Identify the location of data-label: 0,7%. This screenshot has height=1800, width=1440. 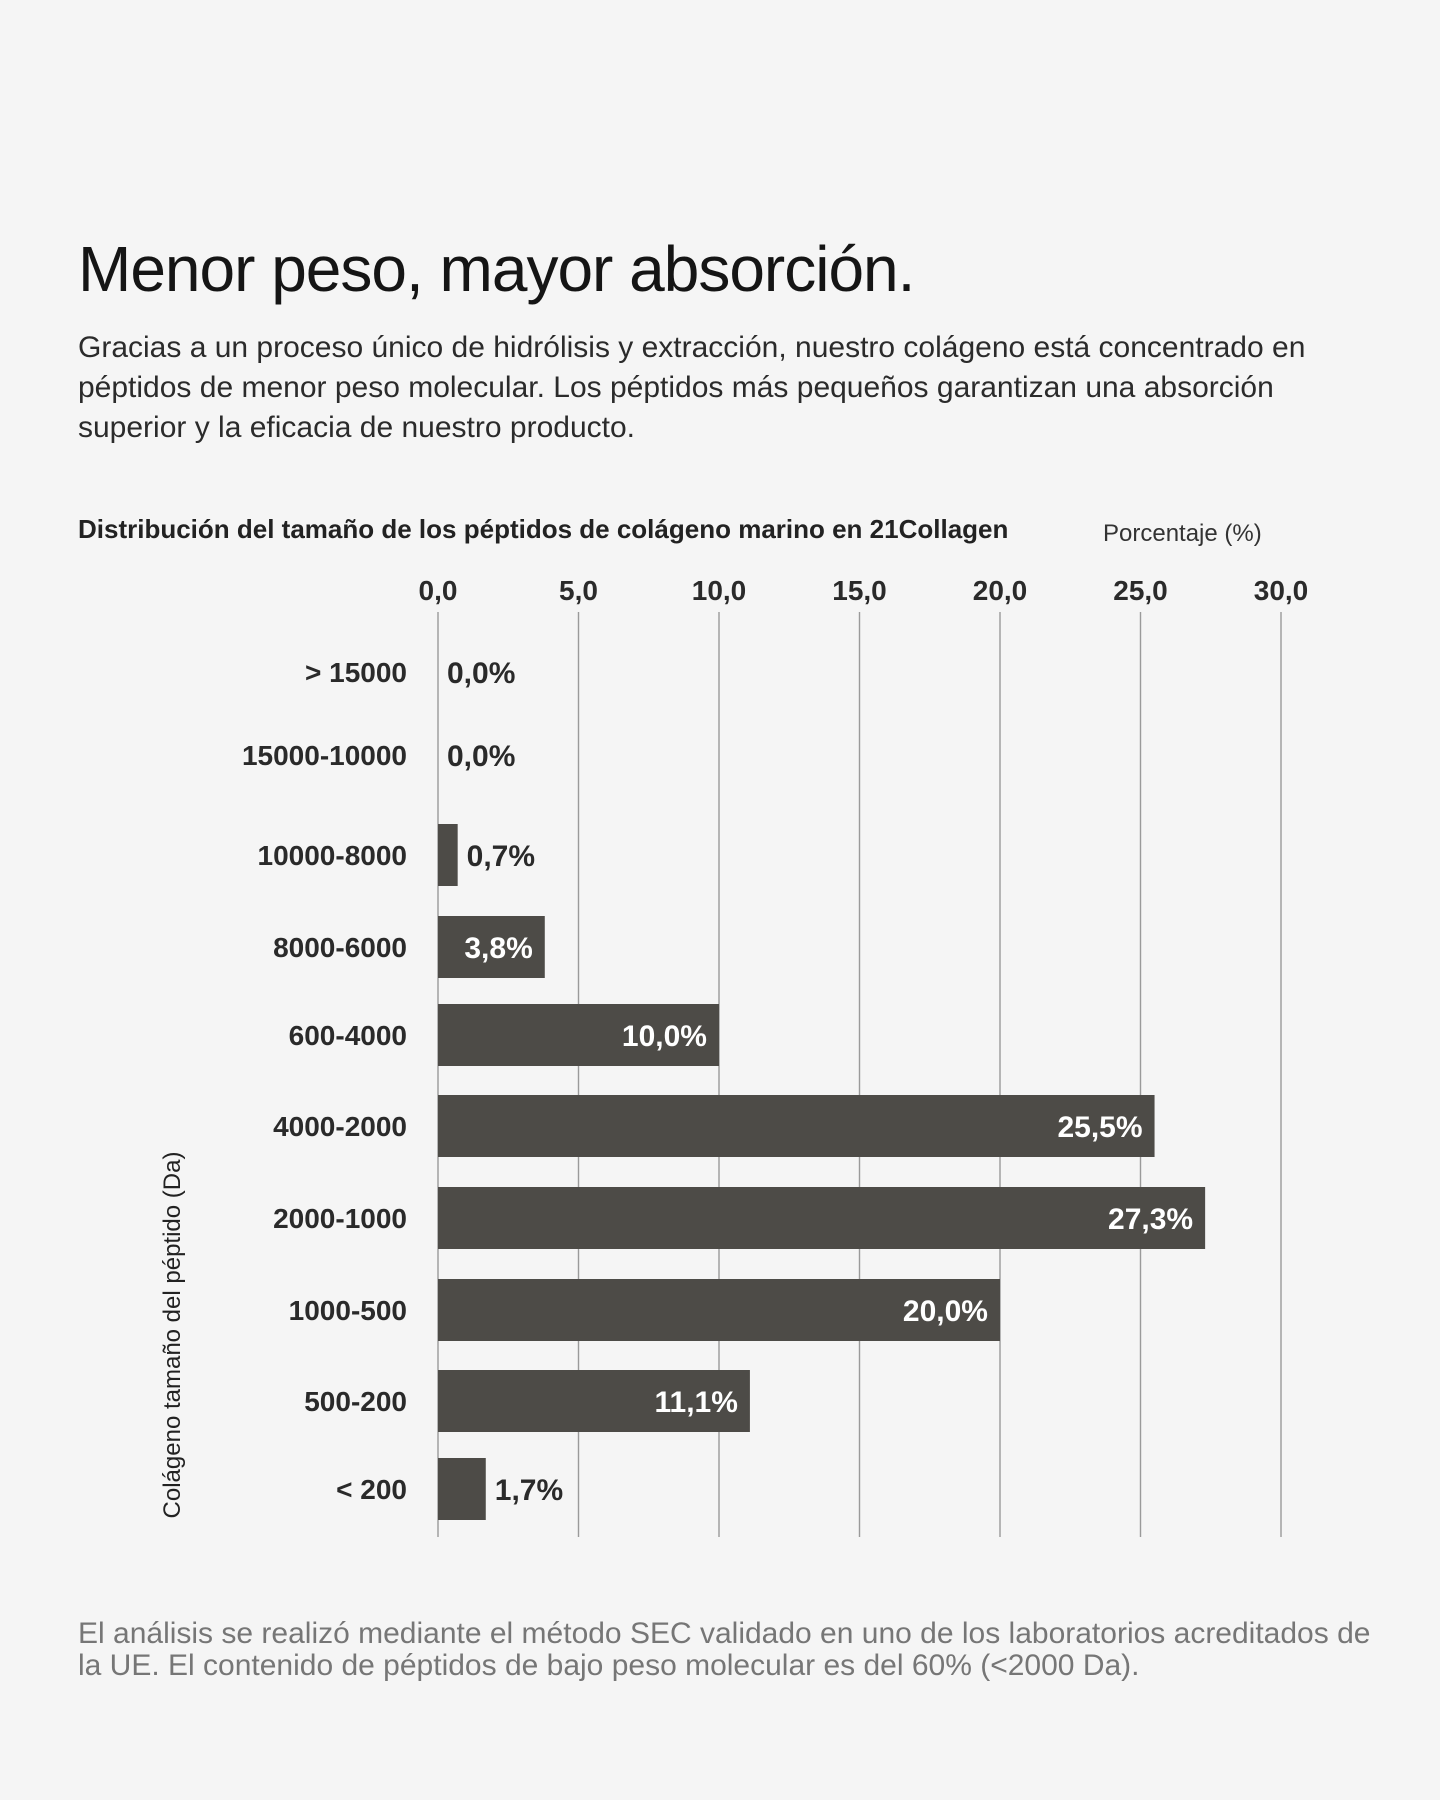
(501, 856).